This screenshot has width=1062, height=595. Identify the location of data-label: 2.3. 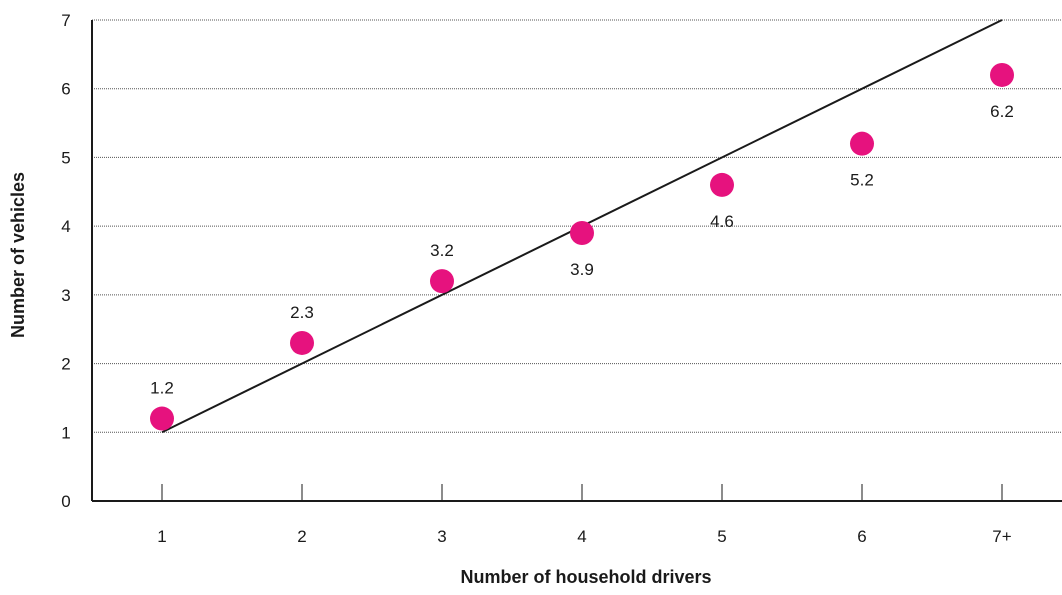
(302, 312).